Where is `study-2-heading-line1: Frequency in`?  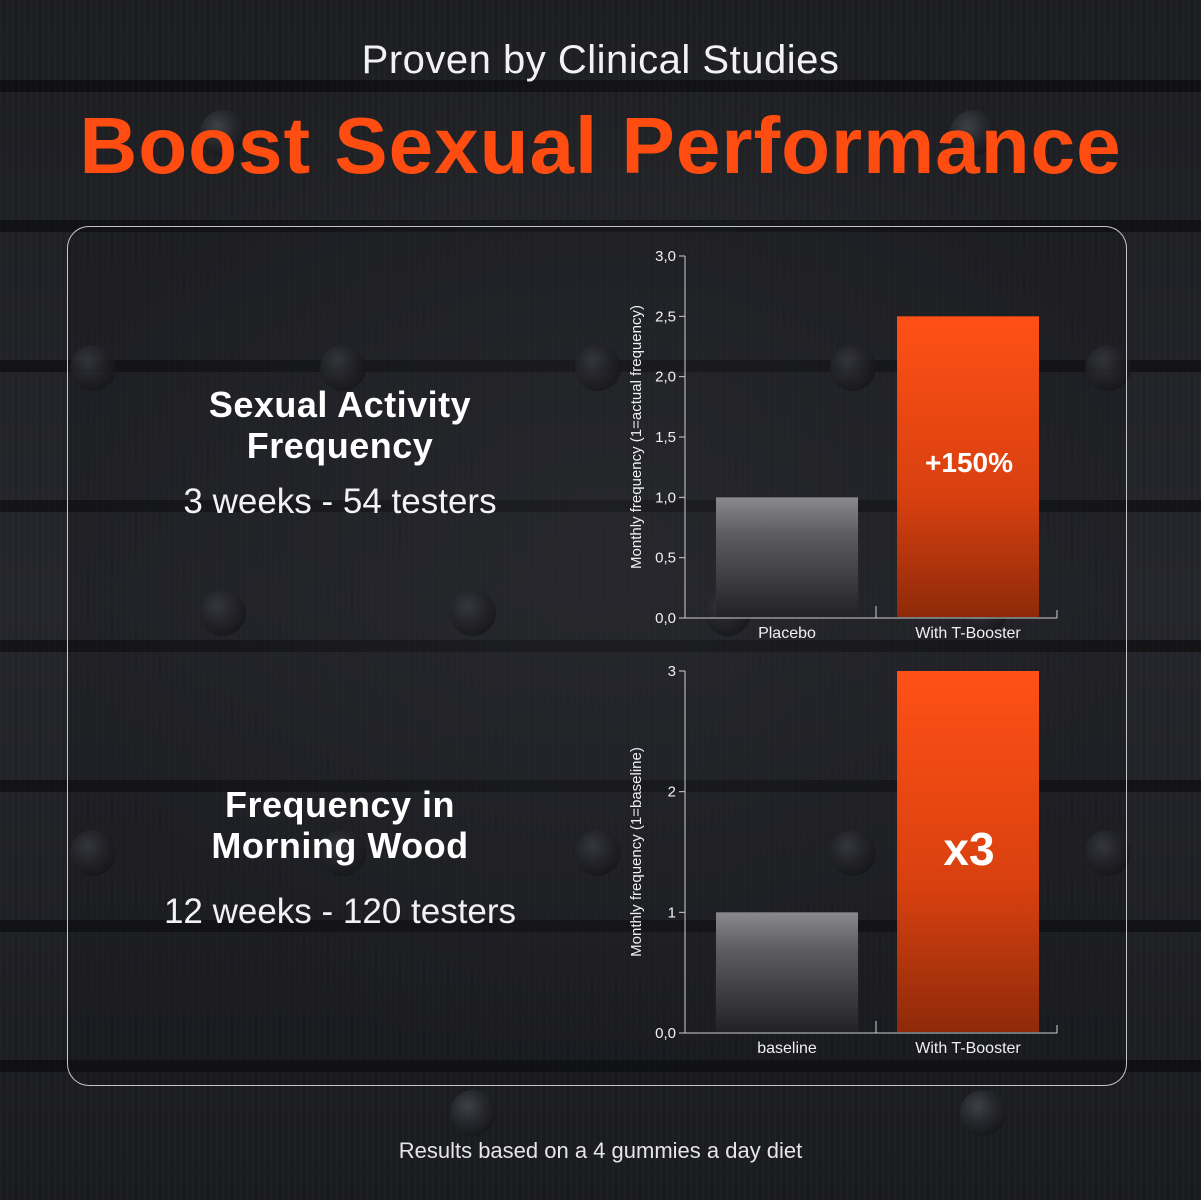
study-2-heading-line1: Frequency in is located at coordinates (340, 804).